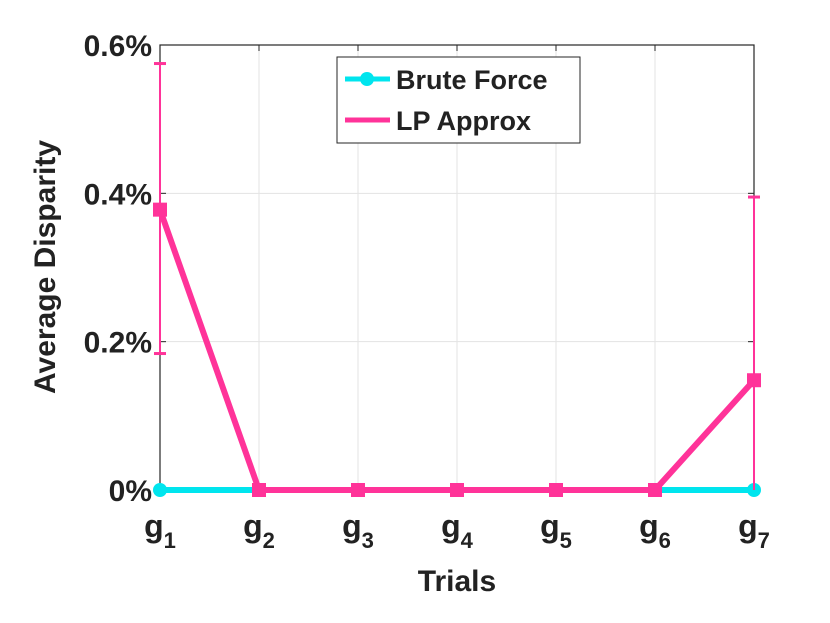 This screenshot has width=830, height=623. I want to click on y-tick-label: 0.2%, so click(118, 343).